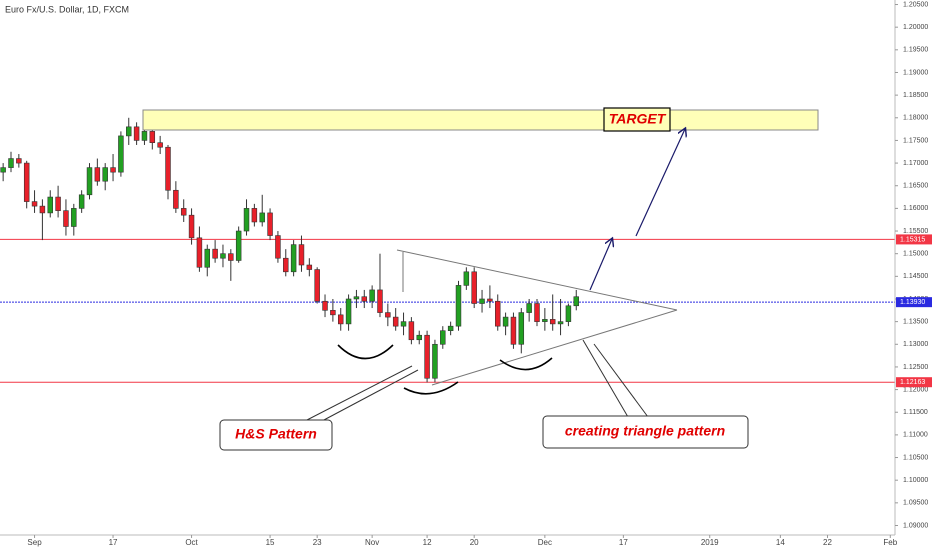 The width and height of the screenshot is (932, 550). I want to click on y-tick-label: 1.14500, so click(915, 276).